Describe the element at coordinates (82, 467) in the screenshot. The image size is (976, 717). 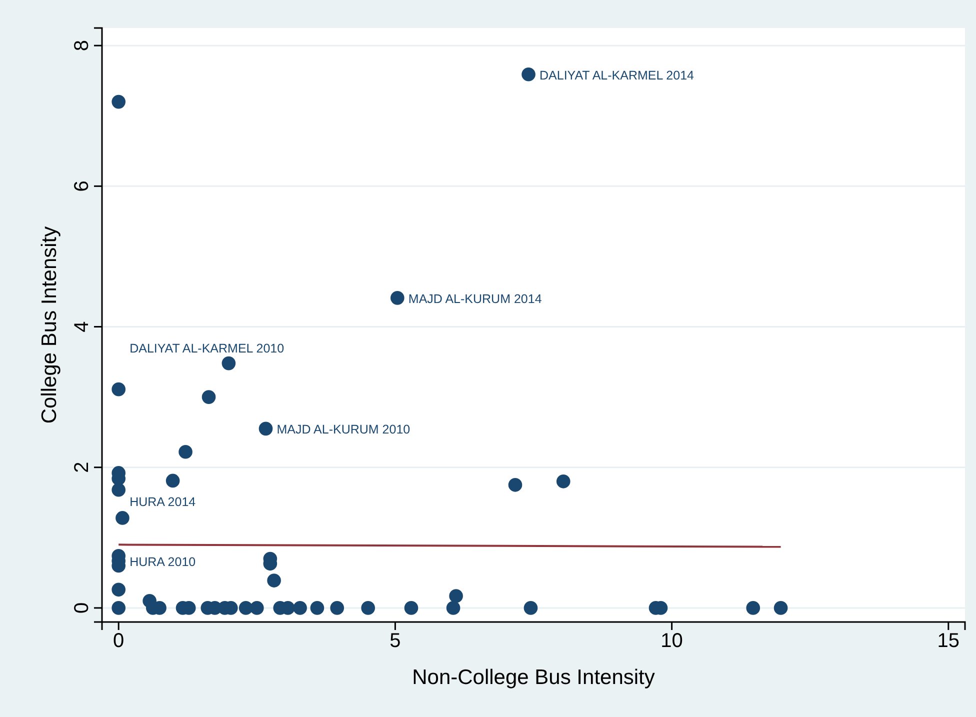
I see `y-tick-label: 2` at that location.